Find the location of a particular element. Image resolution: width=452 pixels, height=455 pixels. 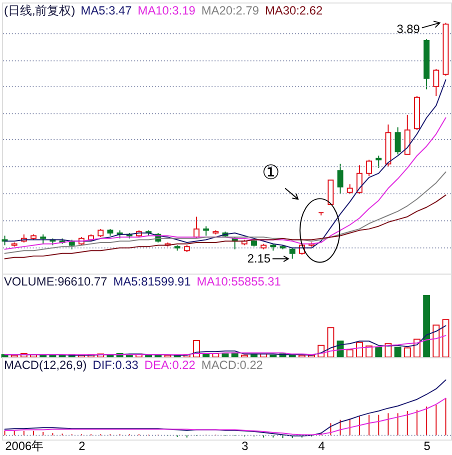

annotation: 3.89 is located at coordinates (408, 29).